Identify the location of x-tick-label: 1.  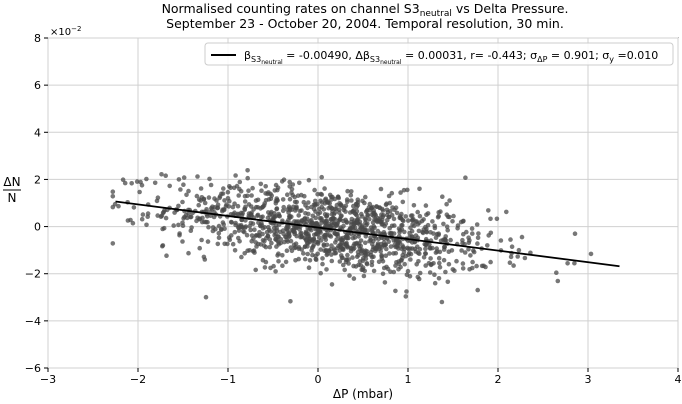
(408, 379).